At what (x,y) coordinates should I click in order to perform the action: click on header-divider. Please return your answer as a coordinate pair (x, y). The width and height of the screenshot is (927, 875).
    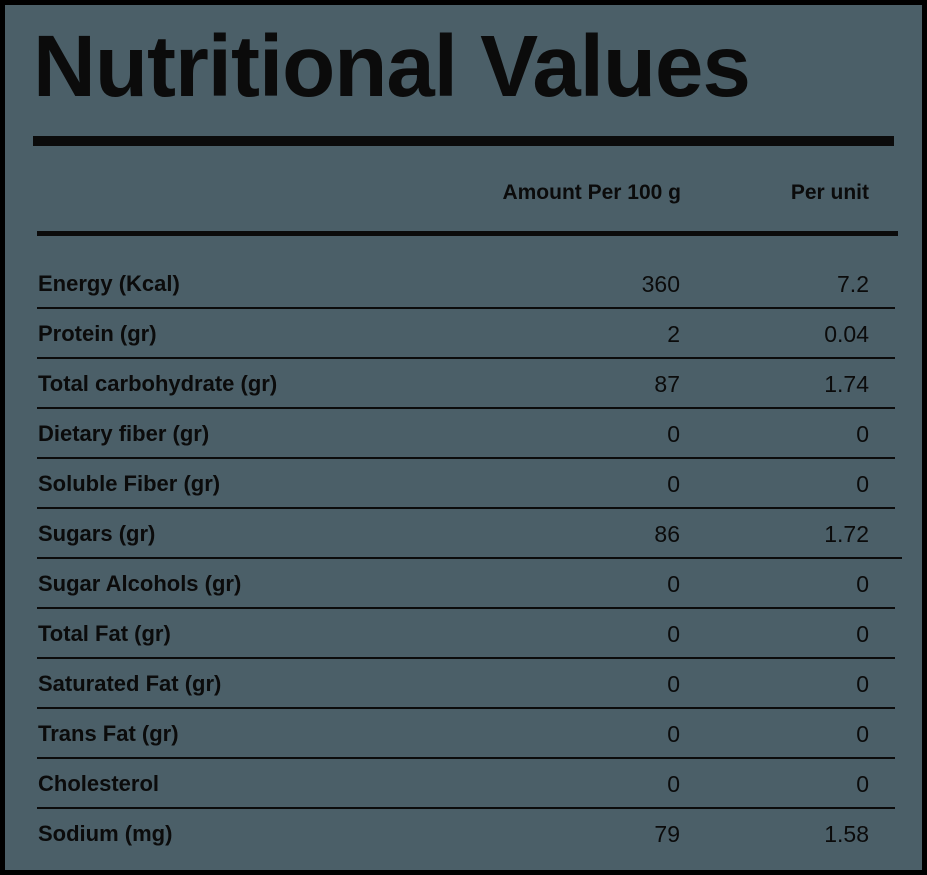
    Looking at the image, I should click on (467, 233).